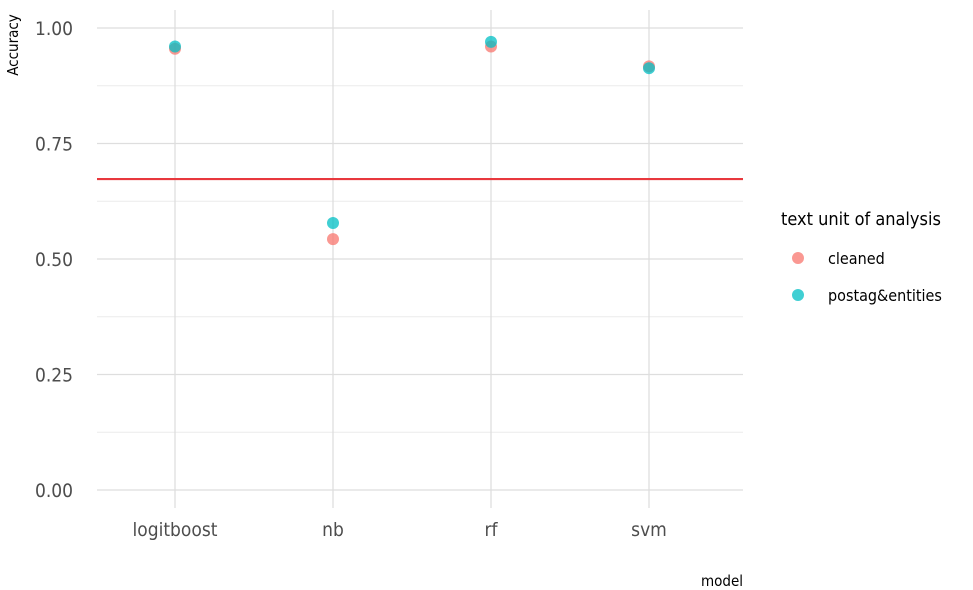  I want to click on x-tick-label: svm, so click(649, 530).